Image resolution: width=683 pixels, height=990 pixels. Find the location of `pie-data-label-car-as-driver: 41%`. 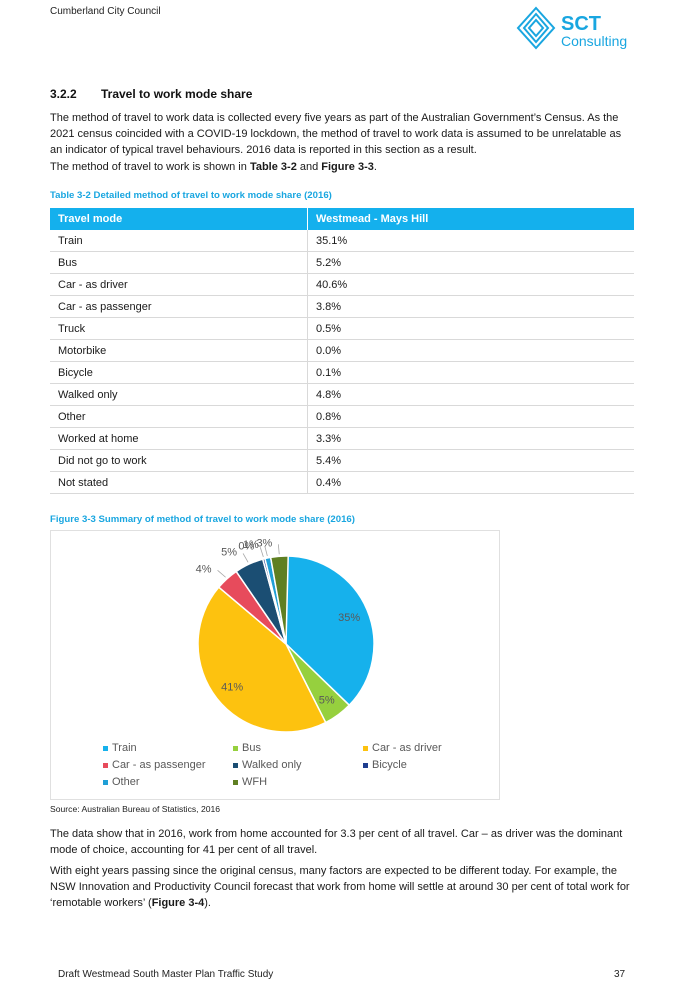

pie-data-label-car-as-driver: 41% is located at coordinates (232, 688).